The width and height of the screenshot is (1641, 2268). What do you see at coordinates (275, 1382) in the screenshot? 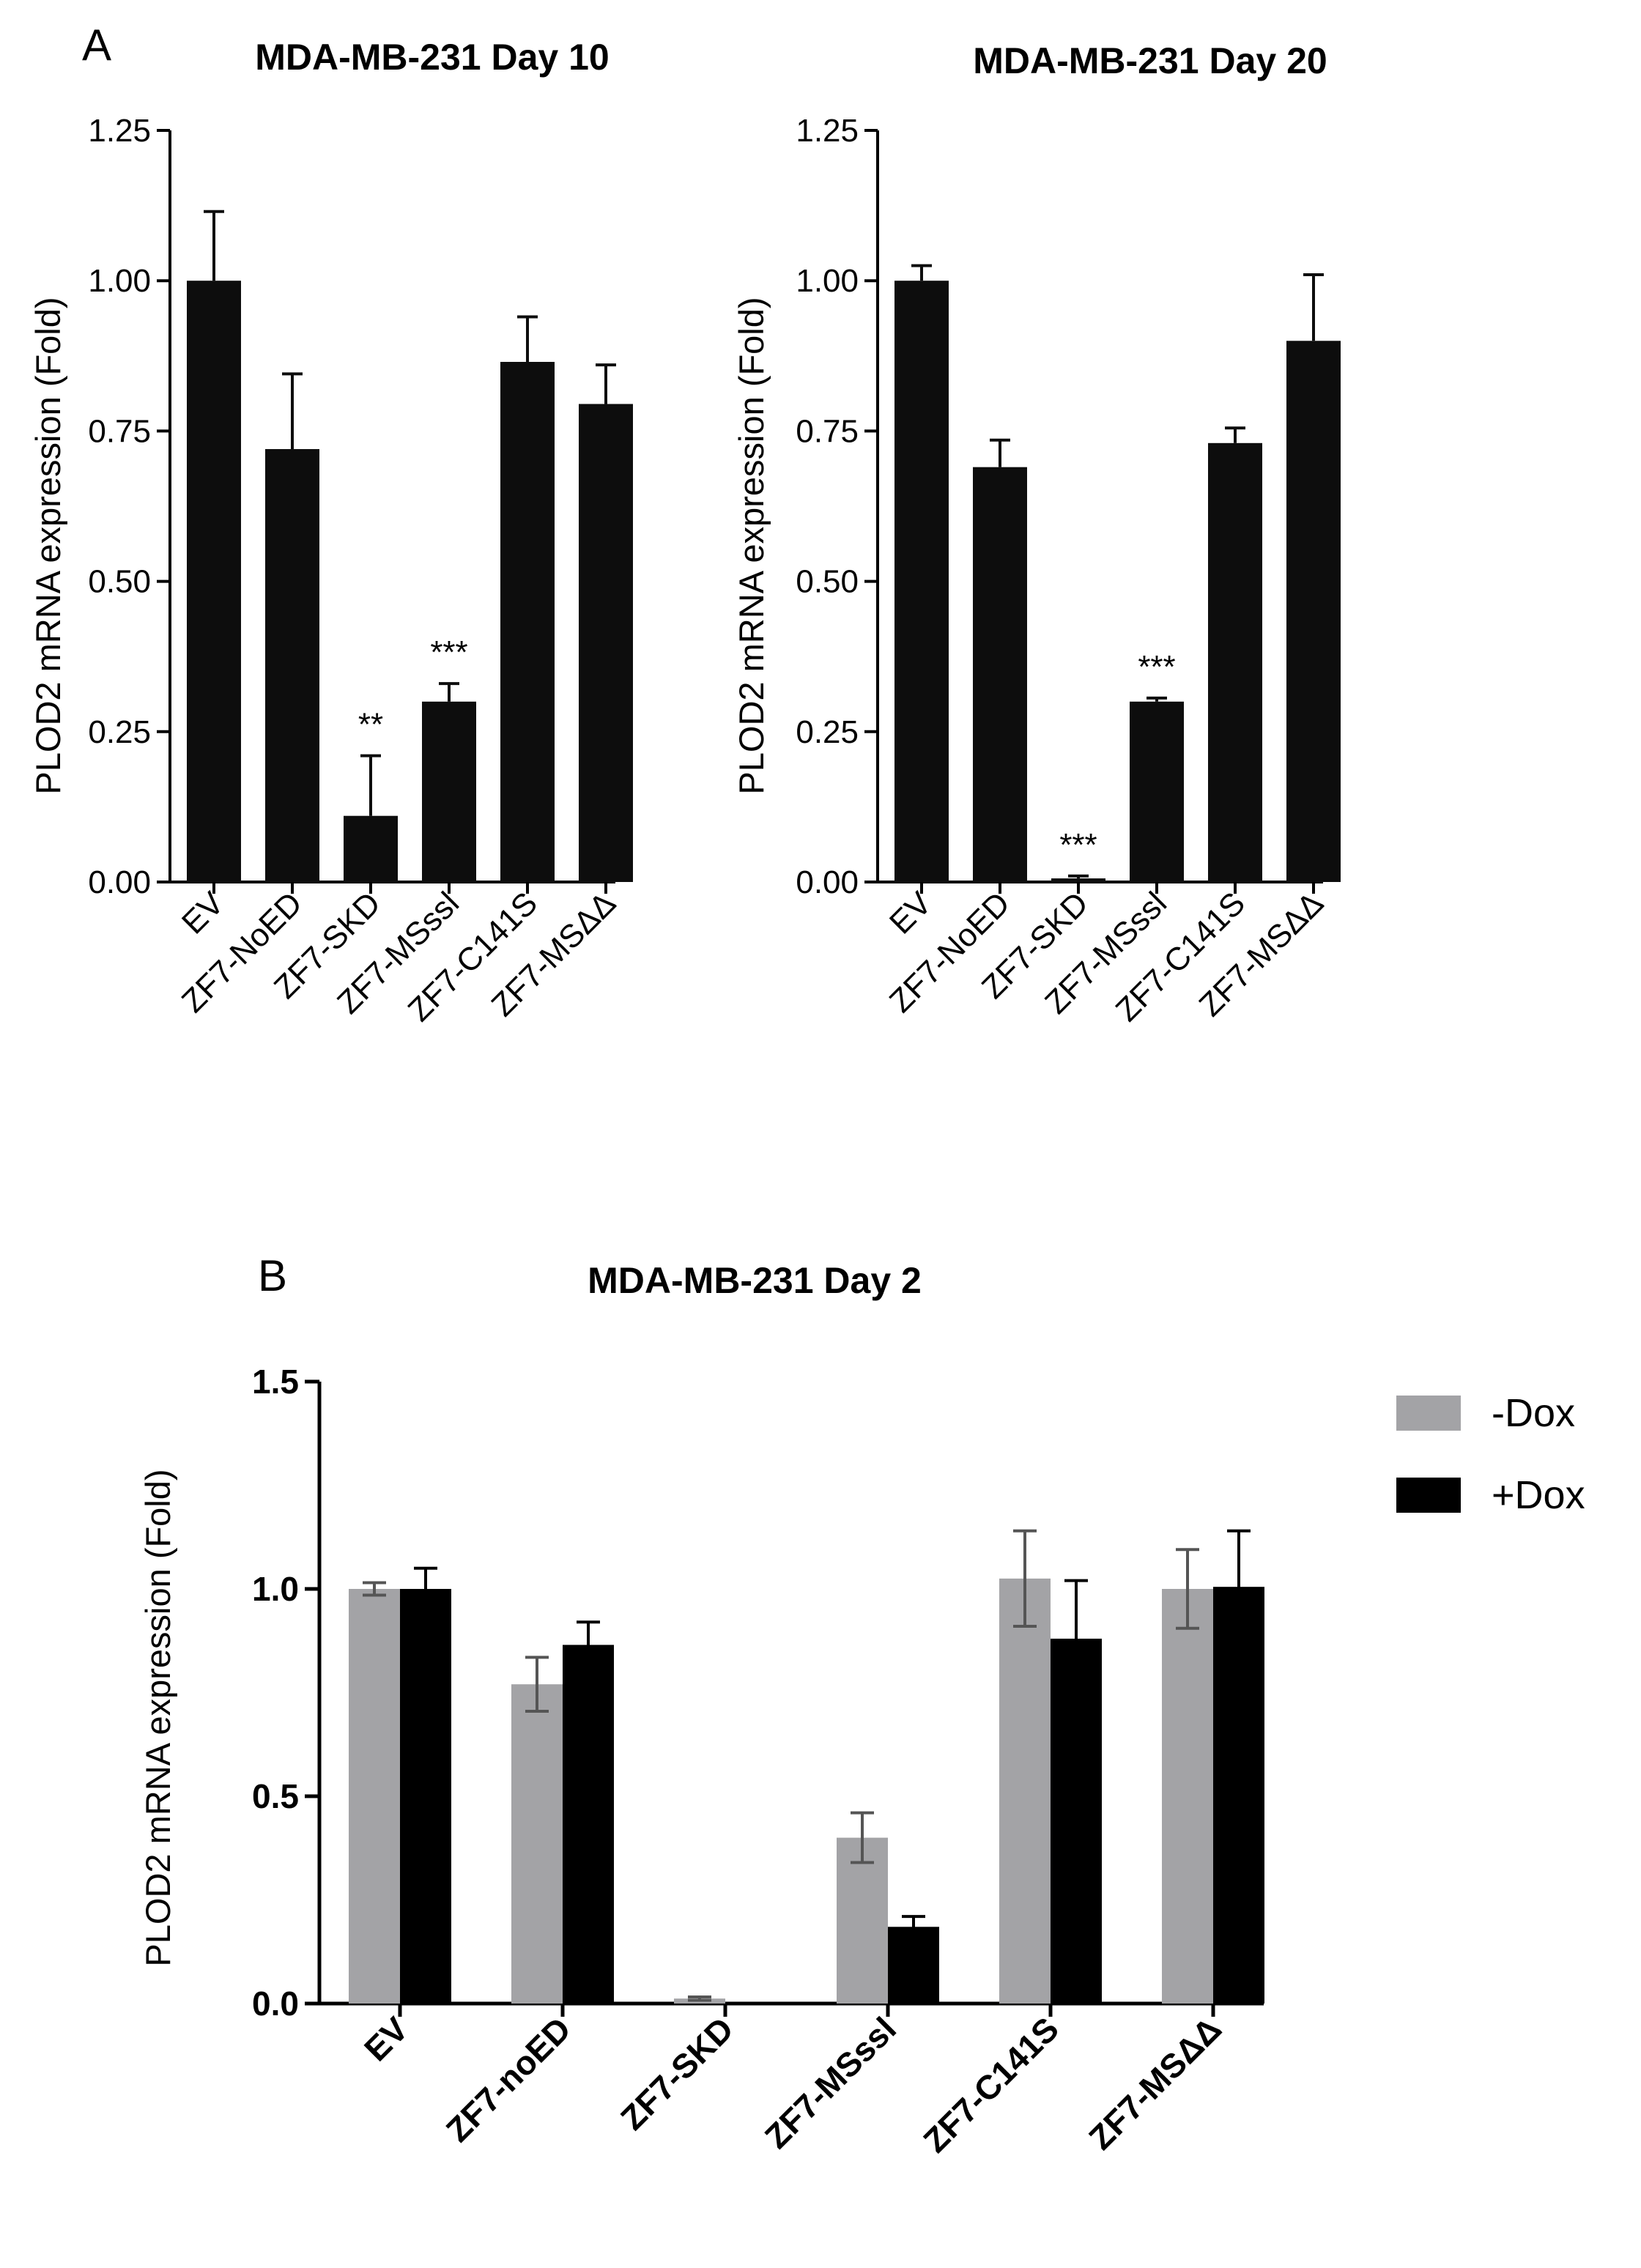
I see `y-tick-label: 1.5` at bounding box center [275, 1382].